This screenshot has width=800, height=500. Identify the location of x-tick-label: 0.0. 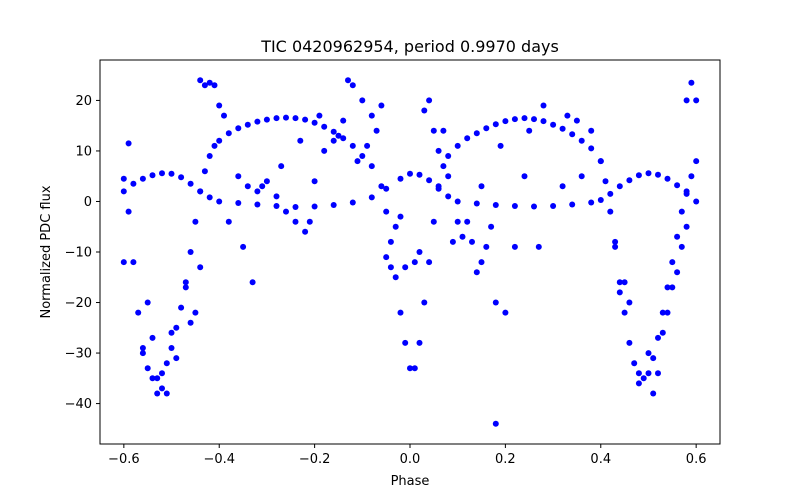
(410, 459).